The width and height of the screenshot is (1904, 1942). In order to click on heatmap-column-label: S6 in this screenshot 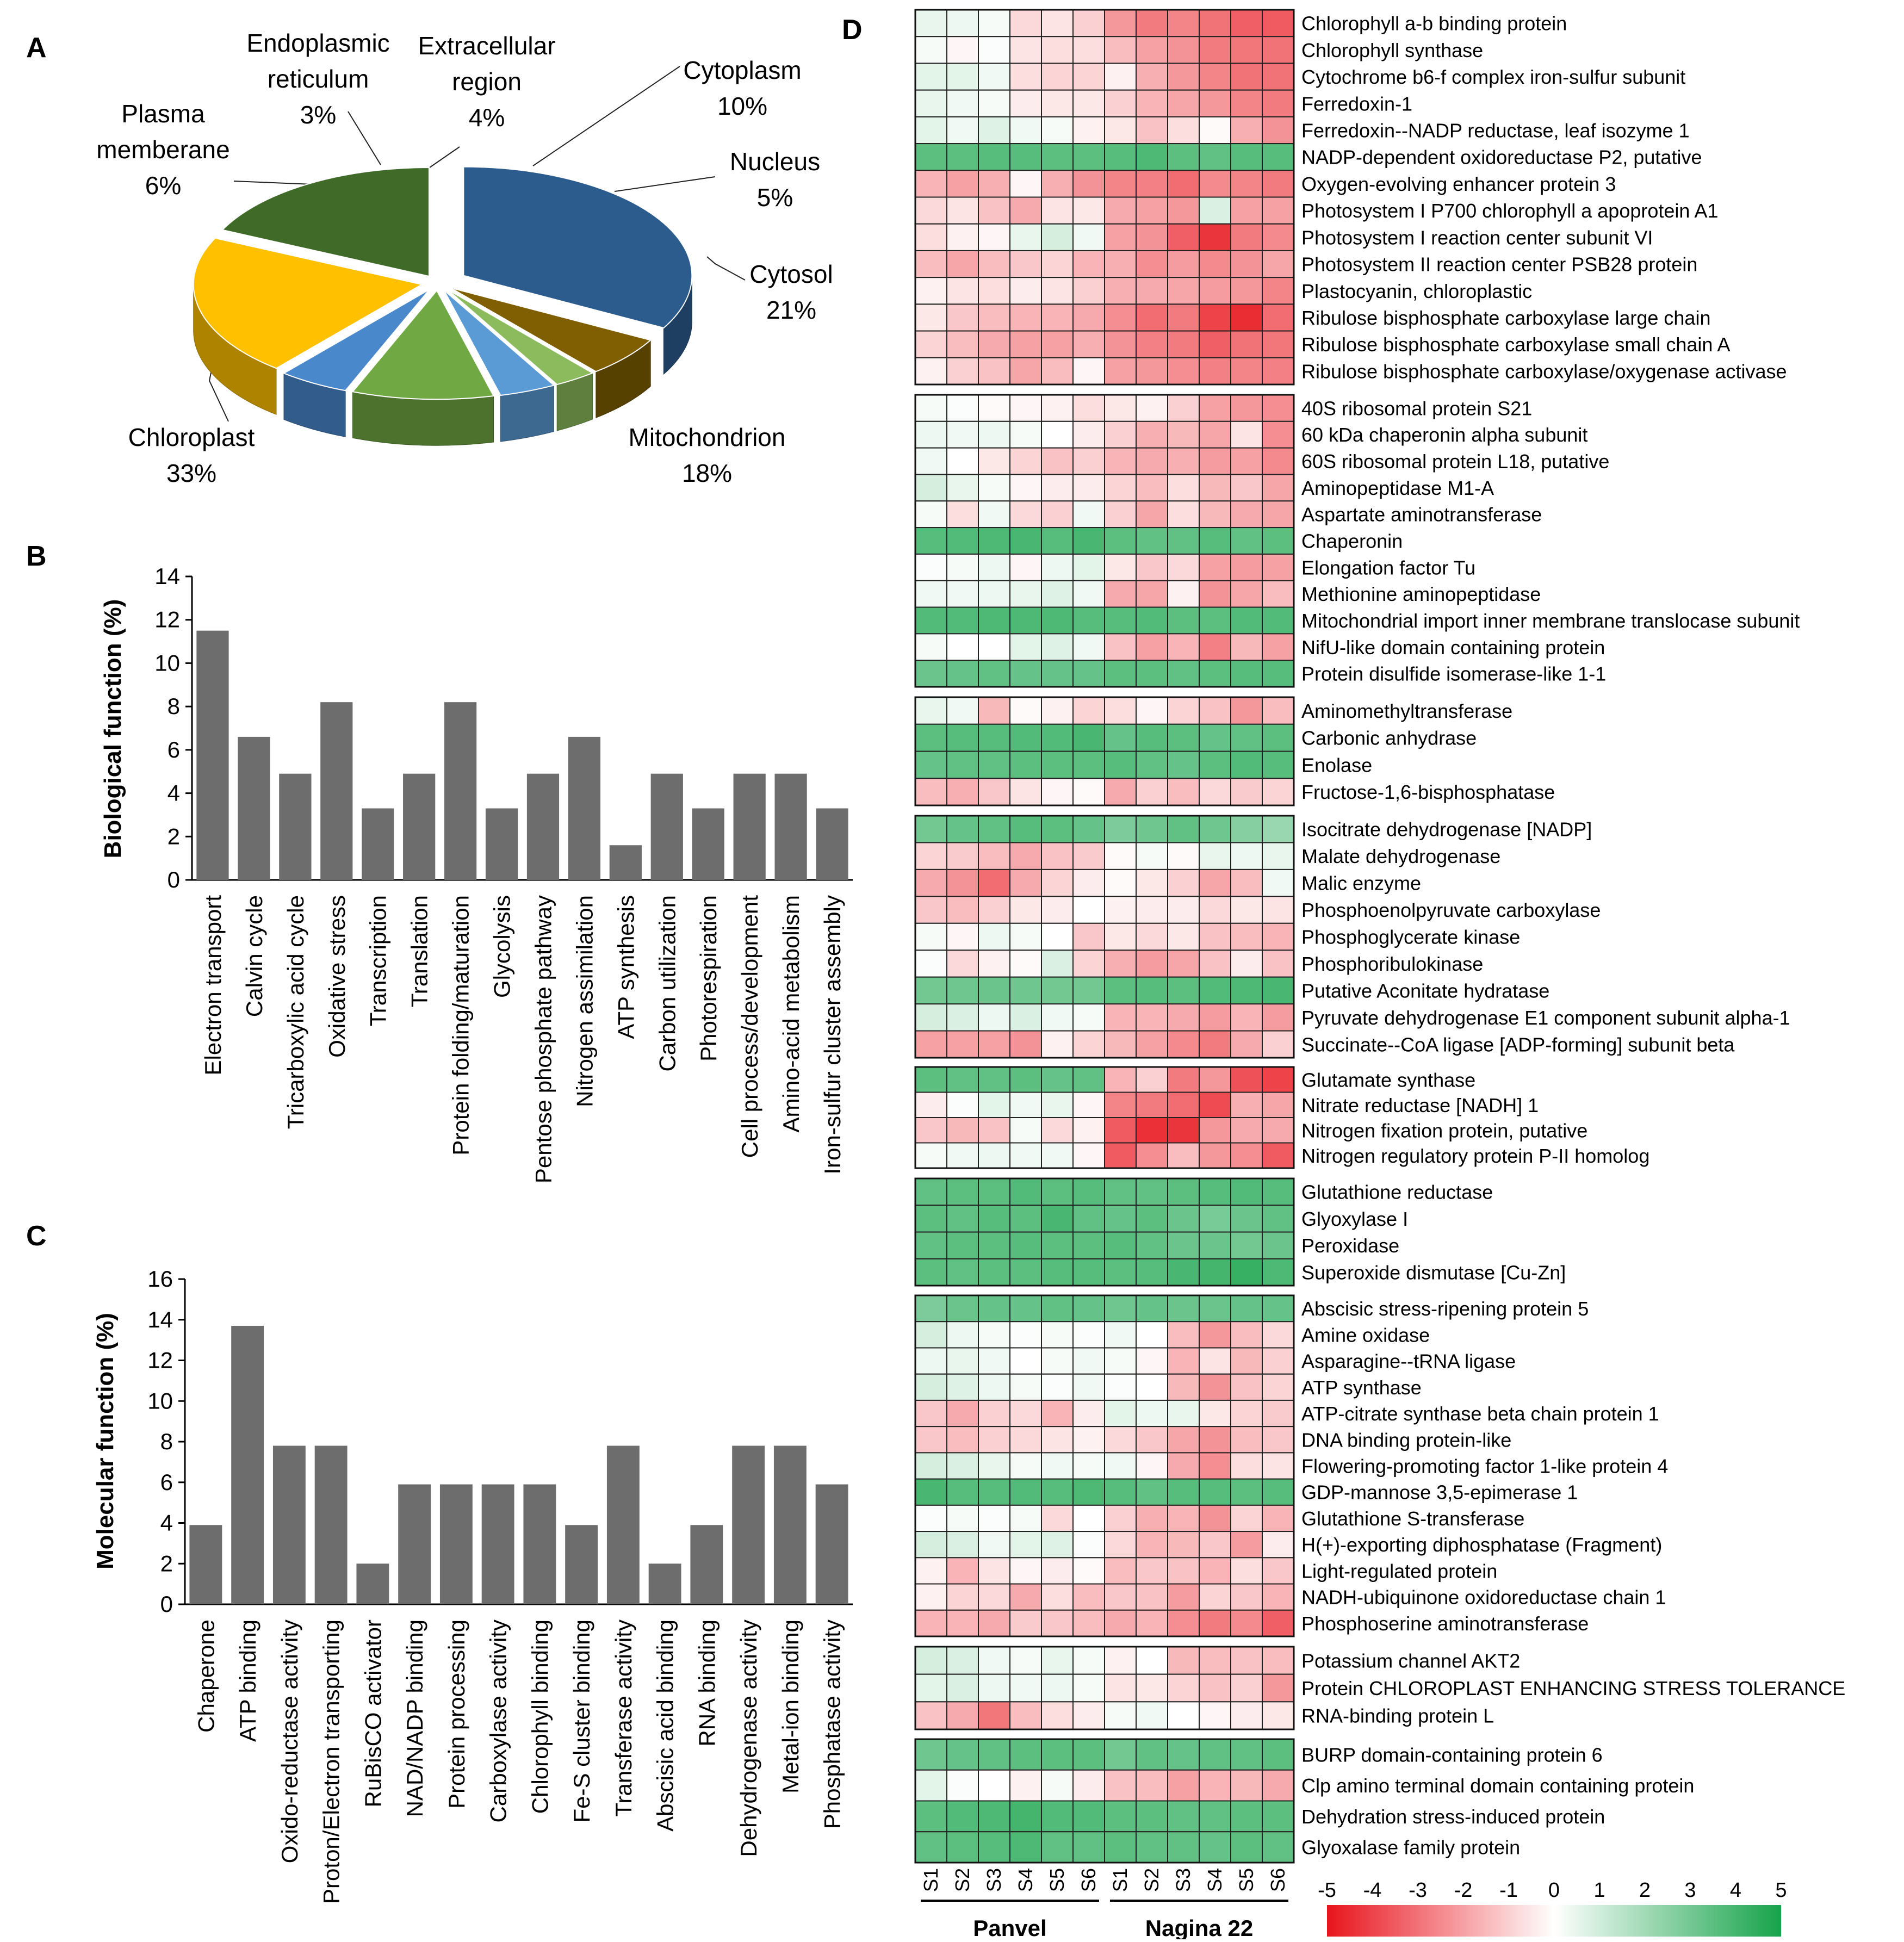, I will do `click(1088, 1880)`.